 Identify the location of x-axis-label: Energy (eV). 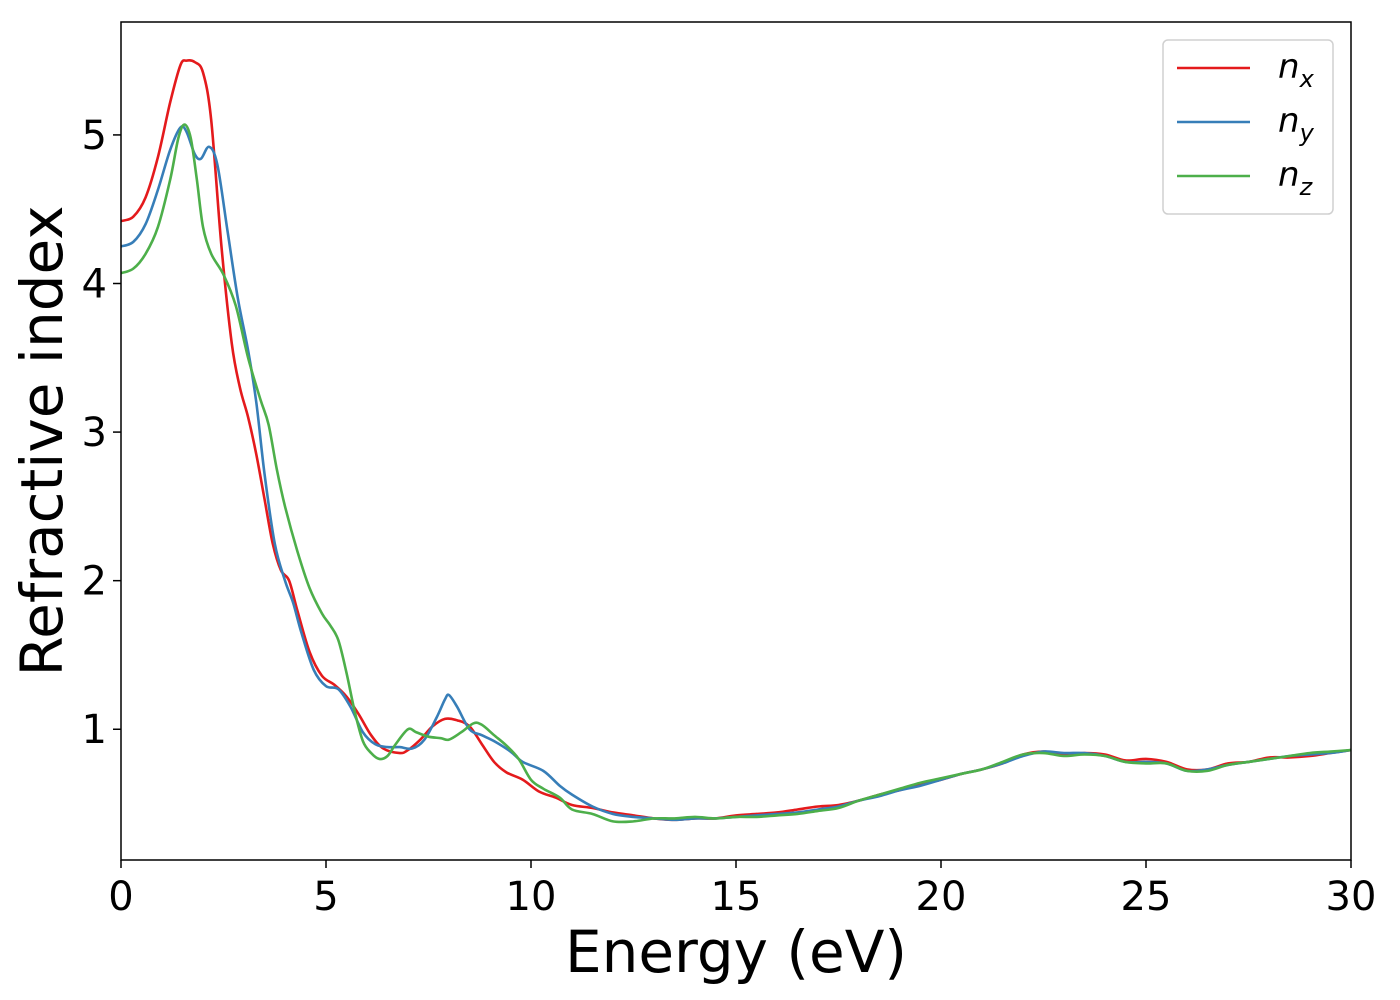
(736, 952).